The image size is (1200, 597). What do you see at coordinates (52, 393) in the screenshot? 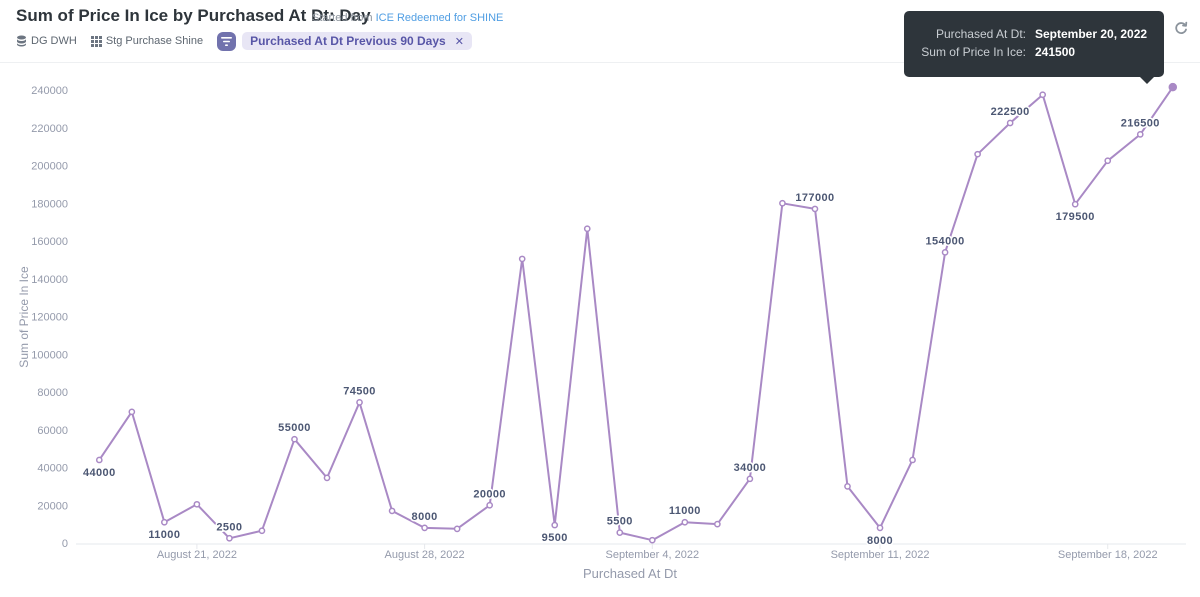
I see `y-tick-label: 80000` at bounding box center [52, 393].